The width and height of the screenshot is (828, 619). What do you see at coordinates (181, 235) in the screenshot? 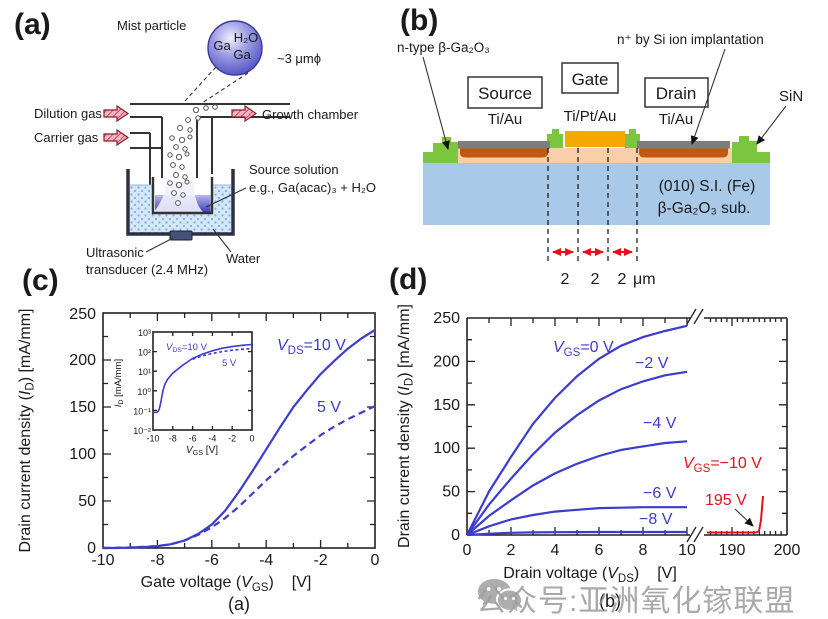
I see `ultrasonic-transducer` at bounding box center [181, 235].